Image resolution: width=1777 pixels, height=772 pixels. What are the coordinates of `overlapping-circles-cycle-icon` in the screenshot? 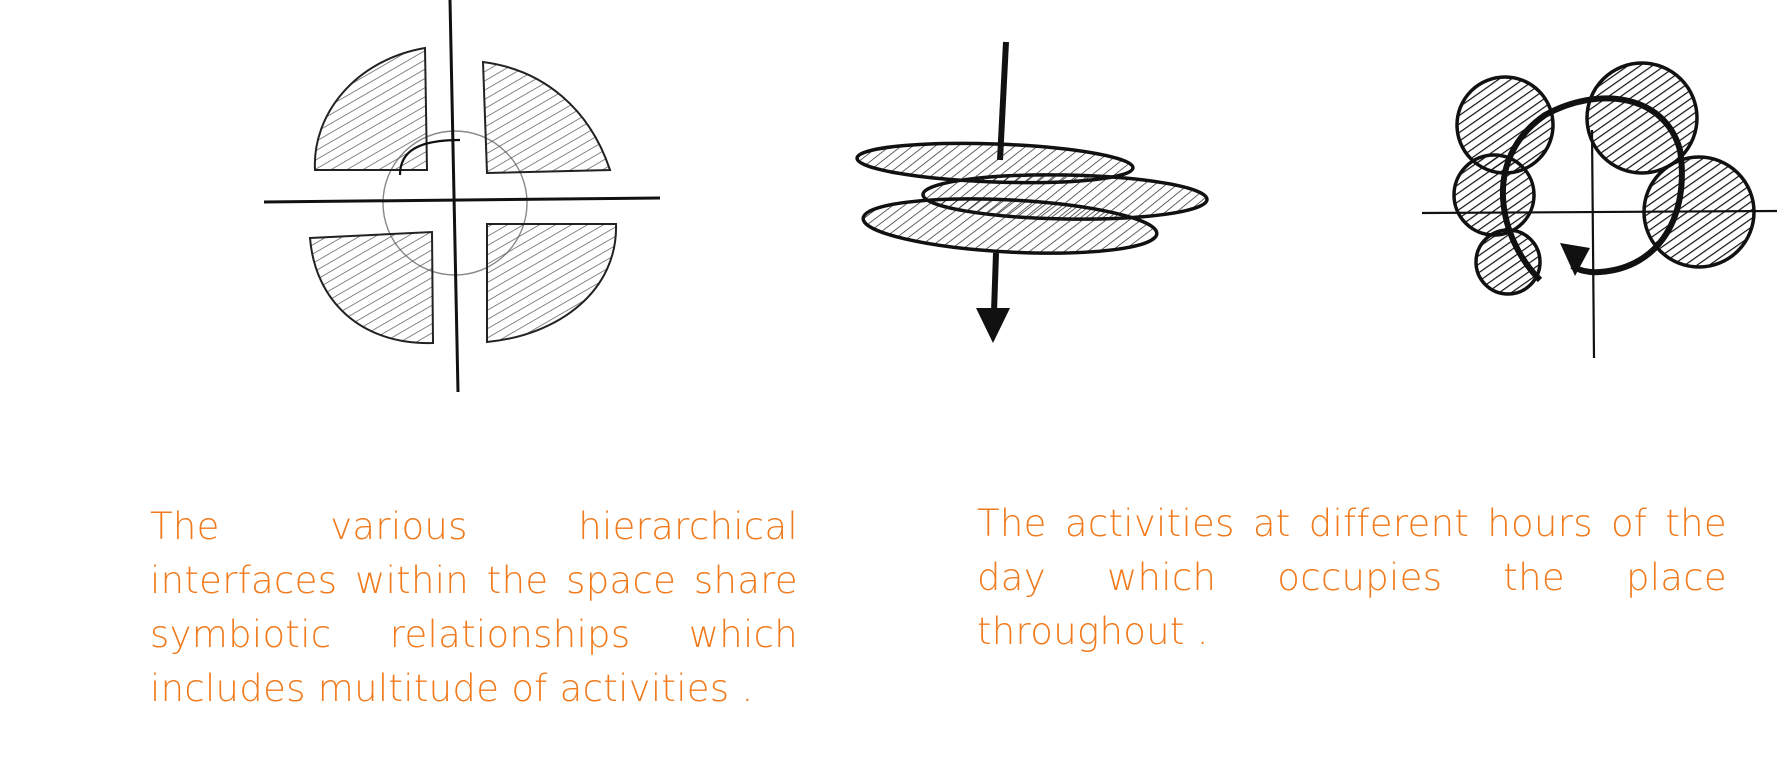 It's located at (1599, 210).